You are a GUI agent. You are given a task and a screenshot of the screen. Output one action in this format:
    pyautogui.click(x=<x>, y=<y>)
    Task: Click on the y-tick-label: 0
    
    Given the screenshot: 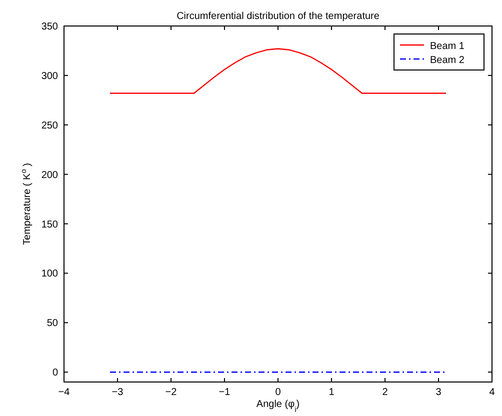 What is the action you would take?
    pyautogui.click(x=55, y=373)
    